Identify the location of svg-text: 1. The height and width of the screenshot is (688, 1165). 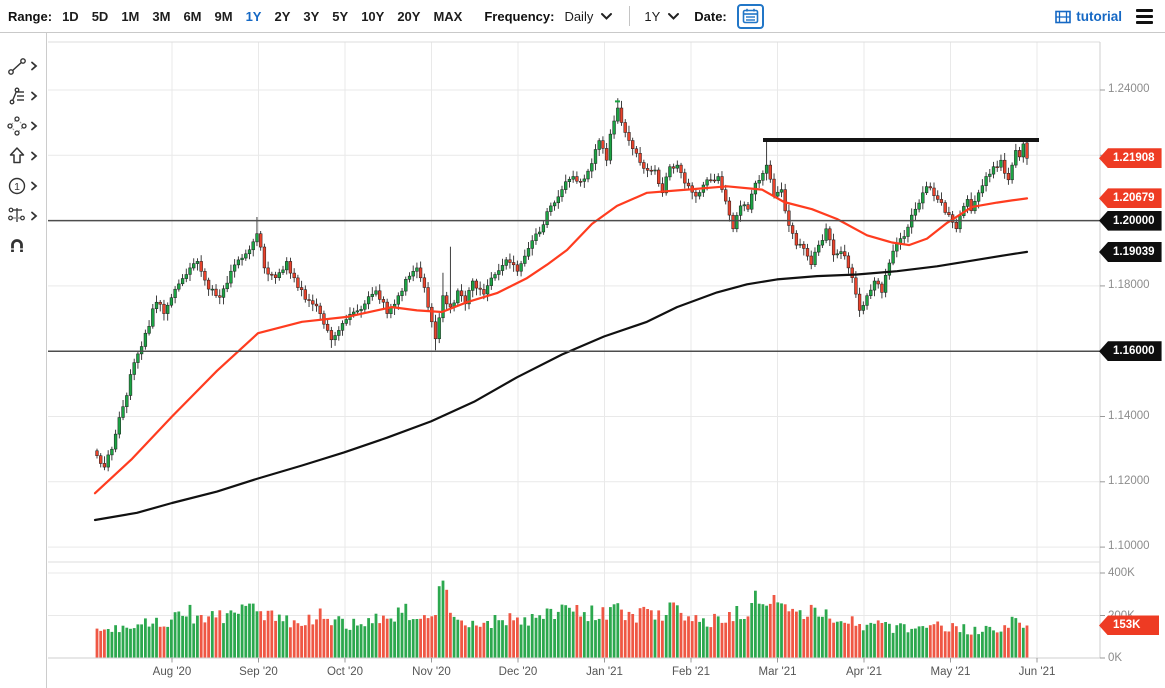
(17, 187).